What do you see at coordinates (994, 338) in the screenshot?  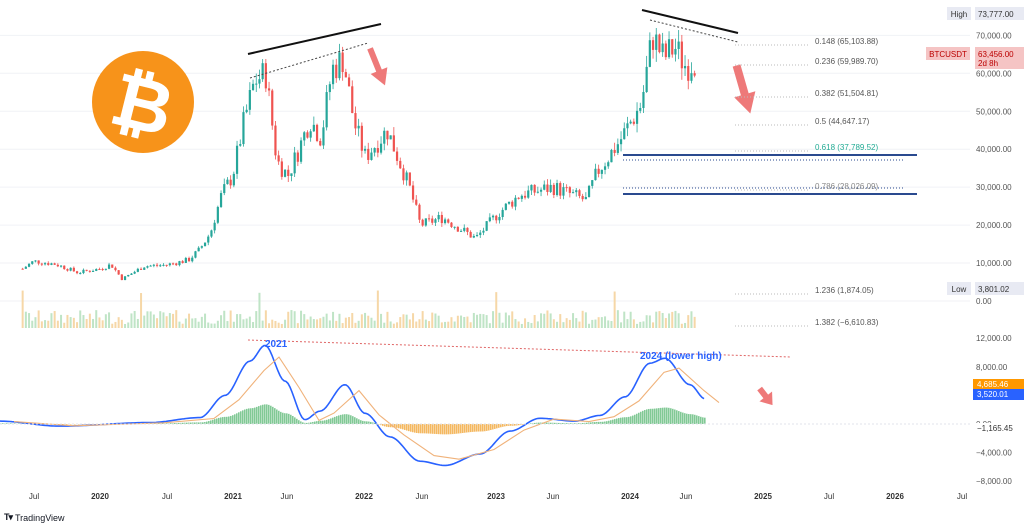 I see `macd-tick-label: 12,000.00` at bounding box center [994, 338].